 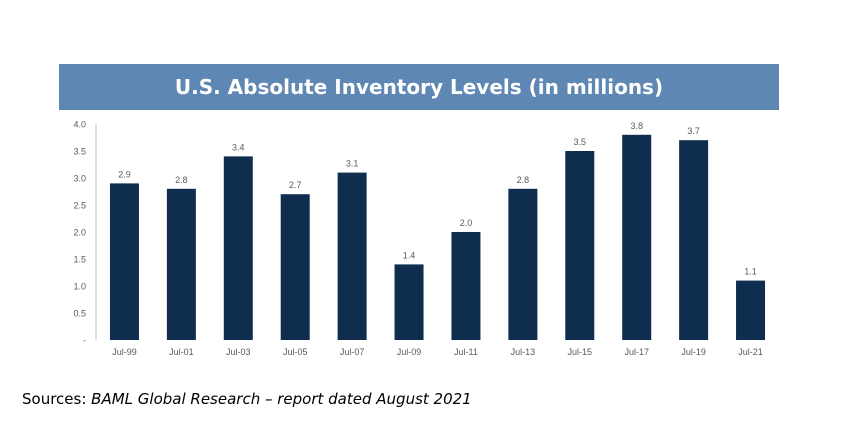 I want to click on y-tick-label: 1.0, so click(x=79, y=287).